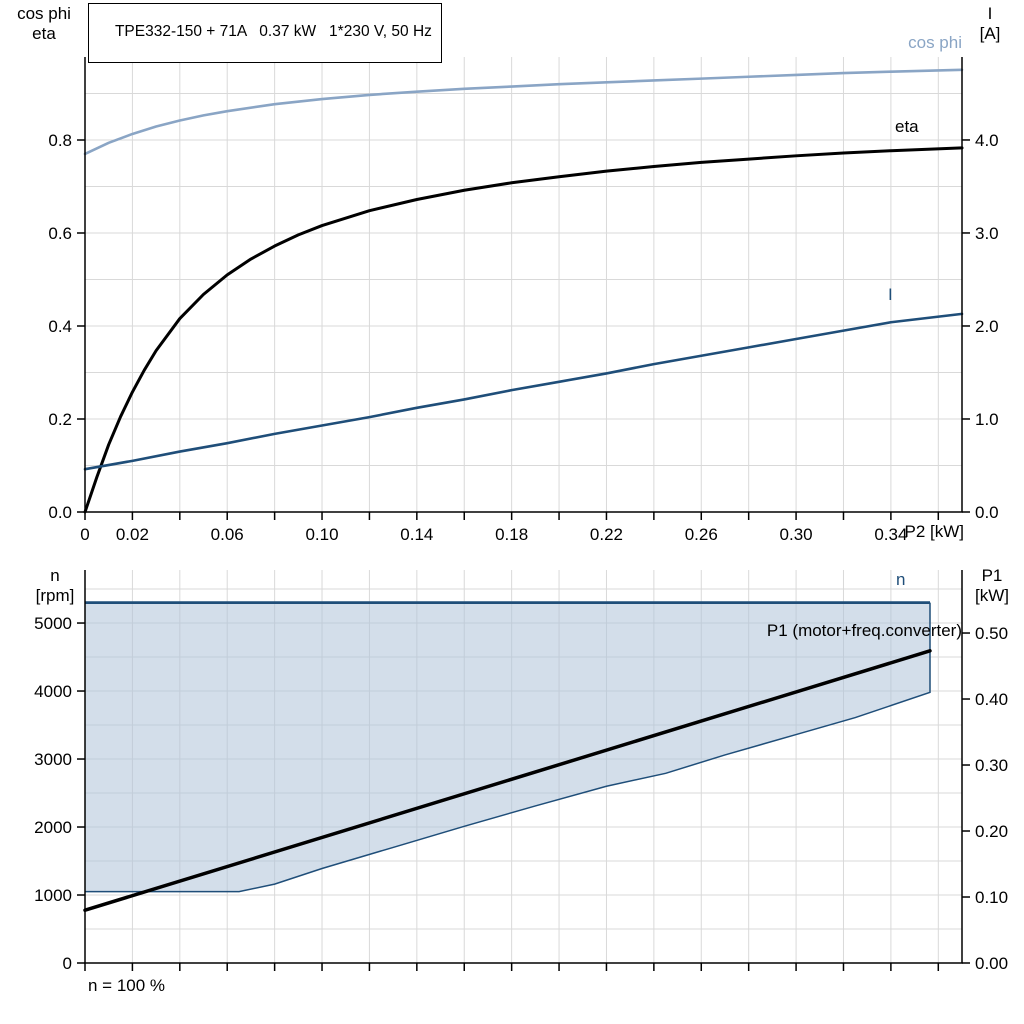 The height and width of the screenshot is (1024, 1024). I want to click on y-left-tick-label: 5000, so click(53, 623).